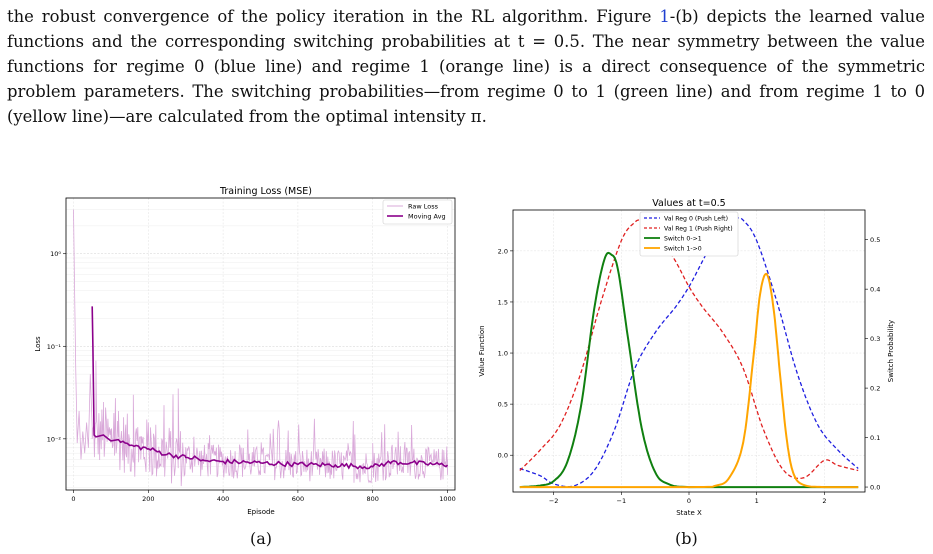 This screenshot has width=933, height=554. Describe the element at coordinates (875, 488) in the screenshot. I see `y2-tick-label: 0.0` at that location.